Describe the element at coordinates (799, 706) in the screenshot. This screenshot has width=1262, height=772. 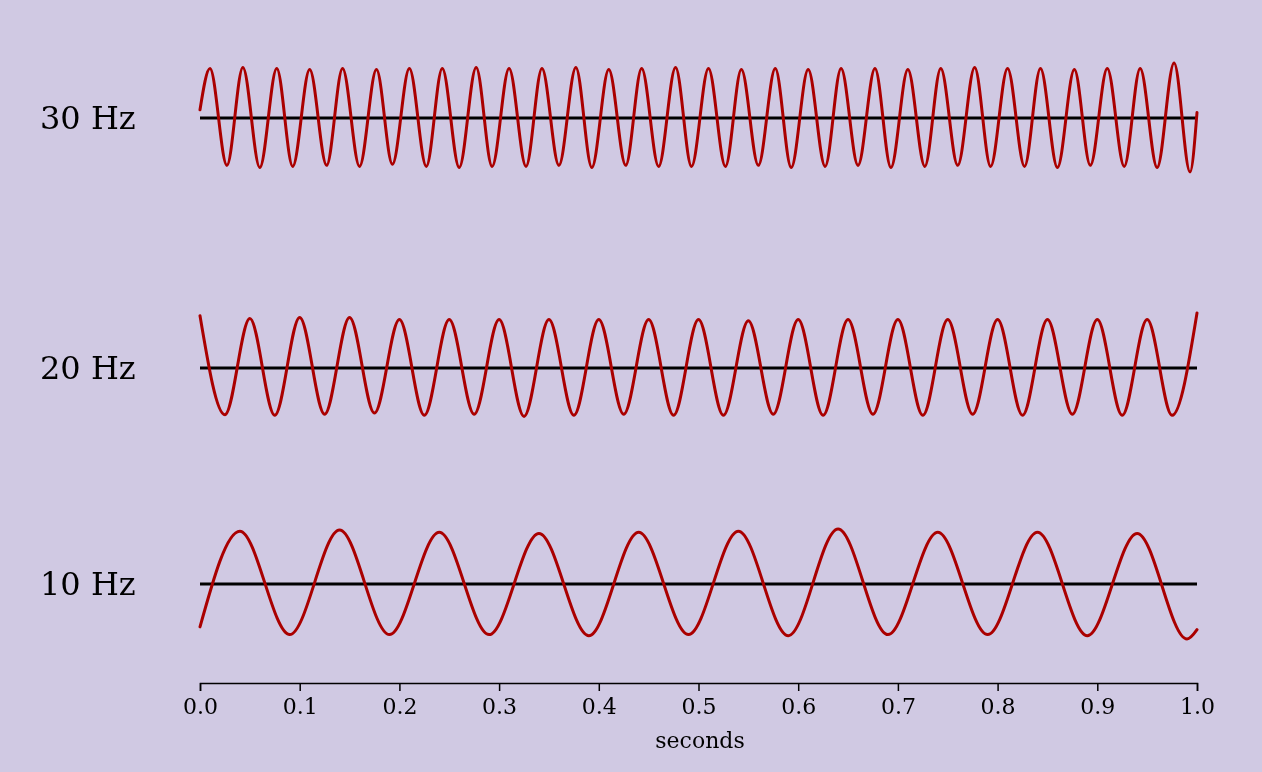
I see `x-tick-label: 0.6` at that location.